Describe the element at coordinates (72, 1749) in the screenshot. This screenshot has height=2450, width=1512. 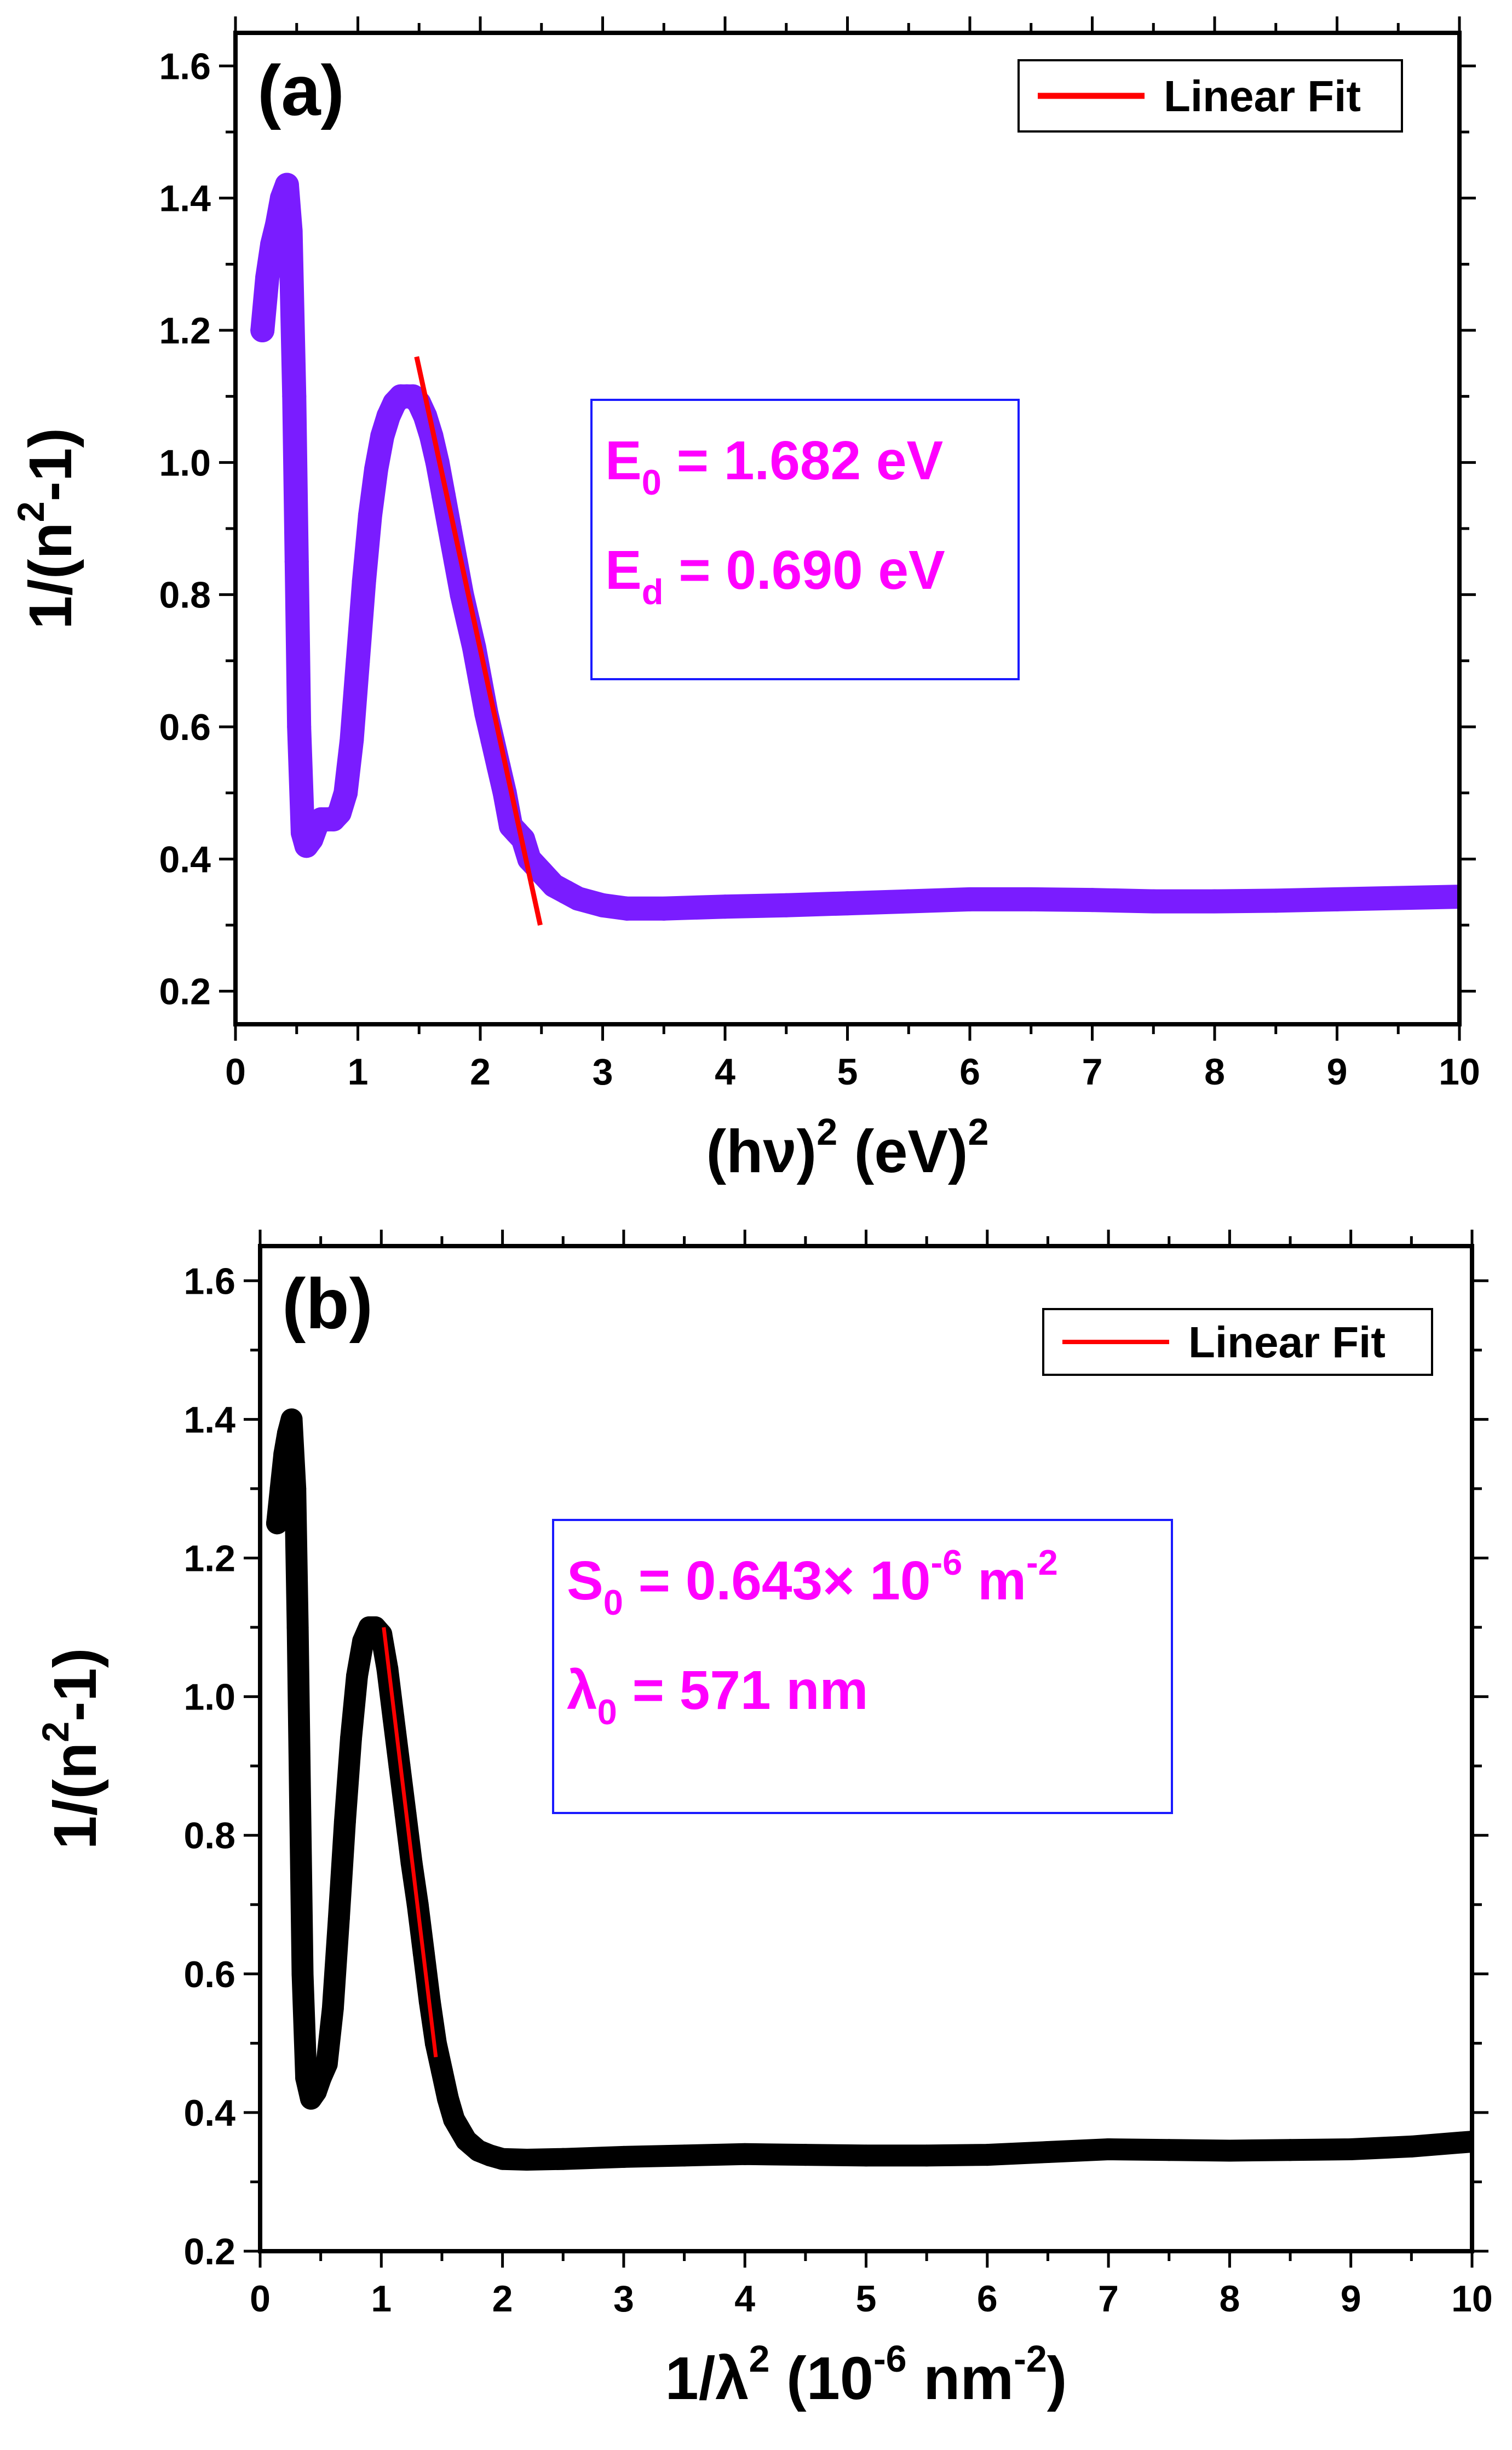
I see `y-axis-title: 1/(n2-1)` at that location.